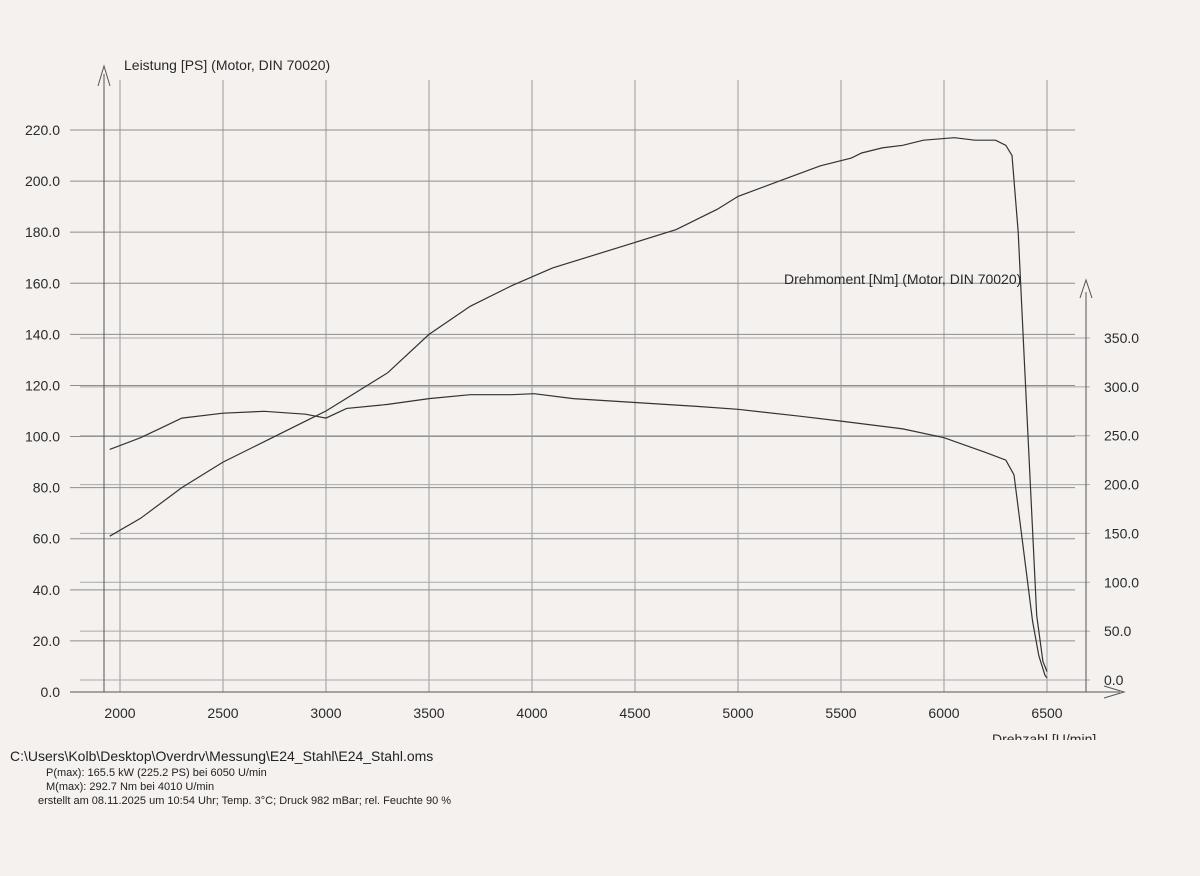  What do you see at coordinates (1117, 631) in the screenshot?
I see `right-tick-label: 50.0` at bounding box center [1117, 631].